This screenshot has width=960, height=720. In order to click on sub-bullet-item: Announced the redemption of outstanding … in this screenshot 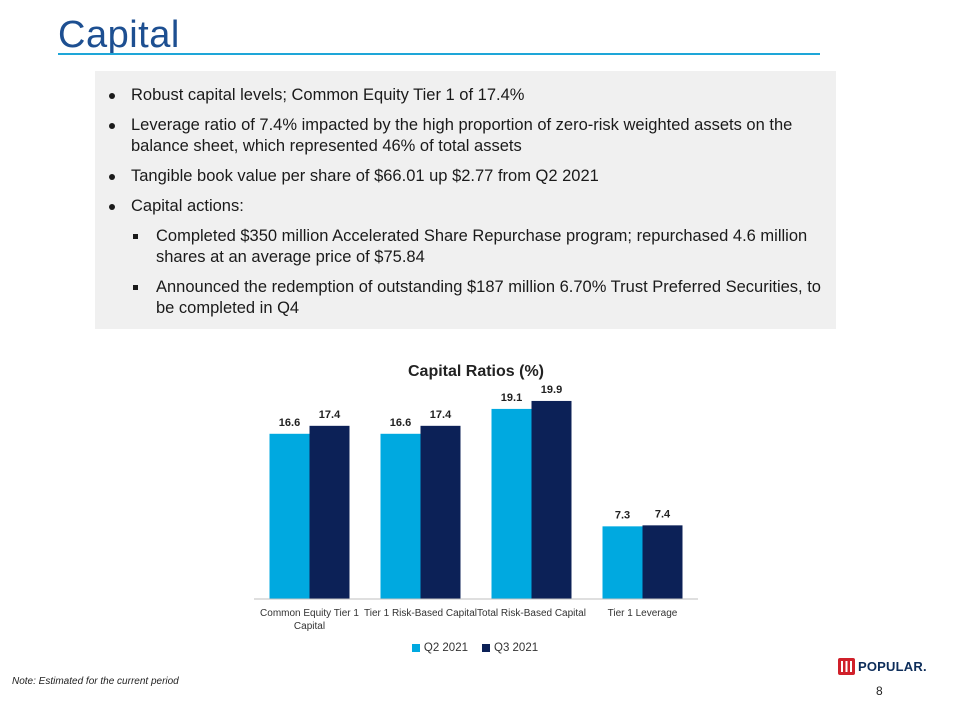, I will do `click(476, 298)`.